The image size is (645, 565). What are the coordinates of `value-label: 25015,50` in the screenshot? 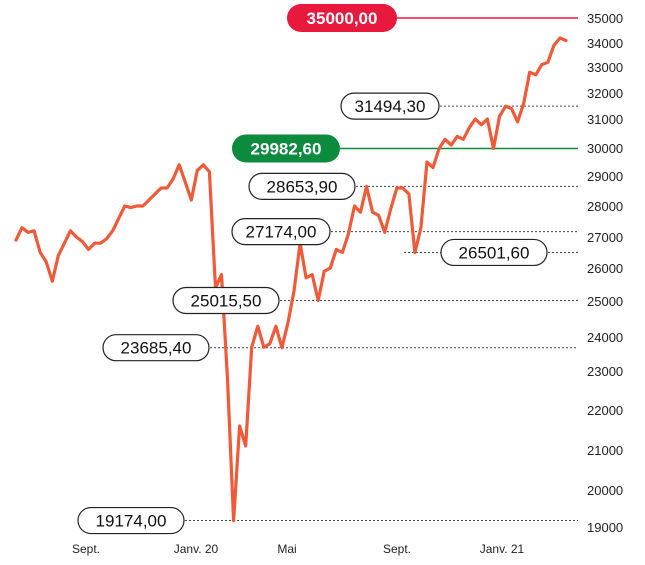 It's located at (226, 300).